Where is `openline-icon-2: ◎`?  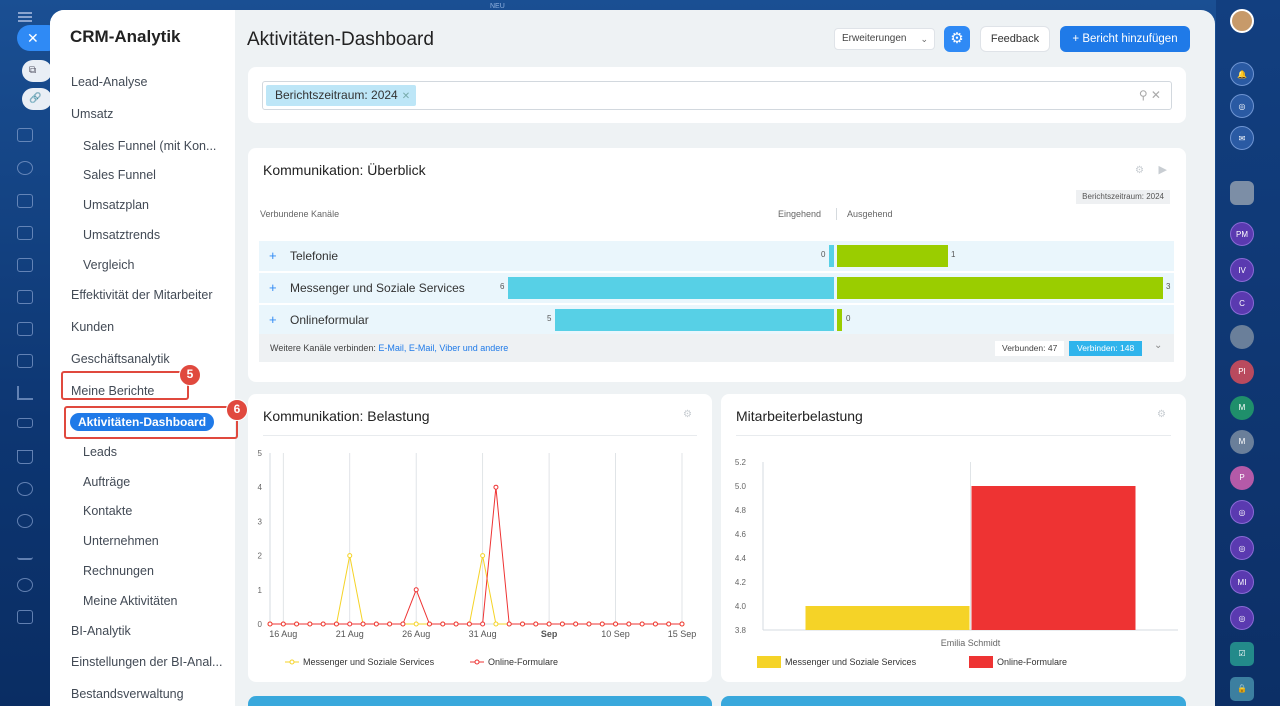
openline-icon-2: ◎ is located at coordinates (1242, 548).